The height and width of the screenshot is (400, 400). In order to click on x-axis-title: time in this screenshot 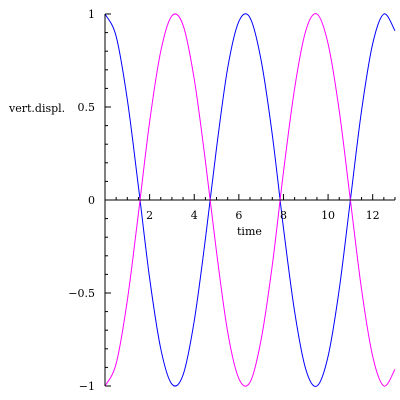, I will do `click(249, 231)`.